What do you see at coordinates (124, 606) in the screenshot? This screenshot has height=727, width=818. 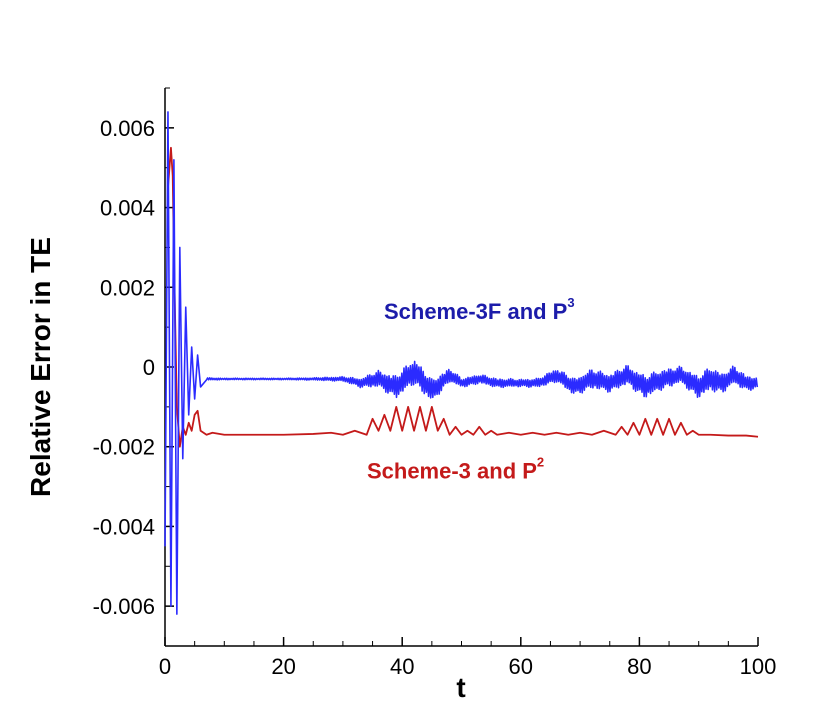 I see `y-tick-label: -0.006` at bounding box center [124, 606].